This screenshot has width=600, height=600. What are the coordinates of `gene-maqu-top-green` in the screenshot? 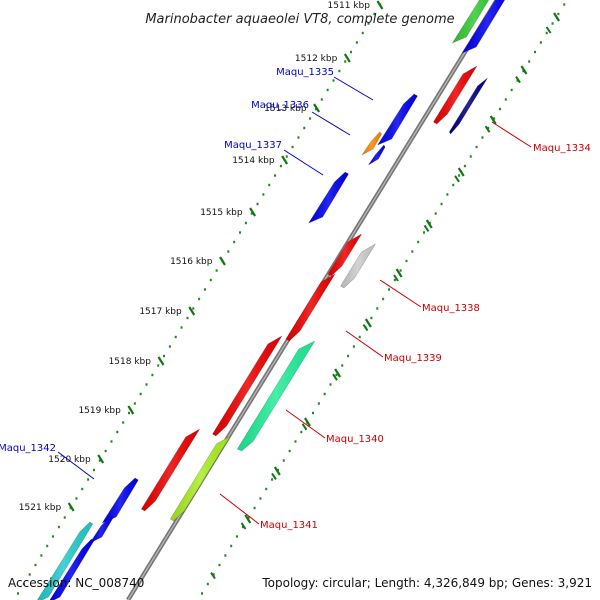 It's located at (474, 22).